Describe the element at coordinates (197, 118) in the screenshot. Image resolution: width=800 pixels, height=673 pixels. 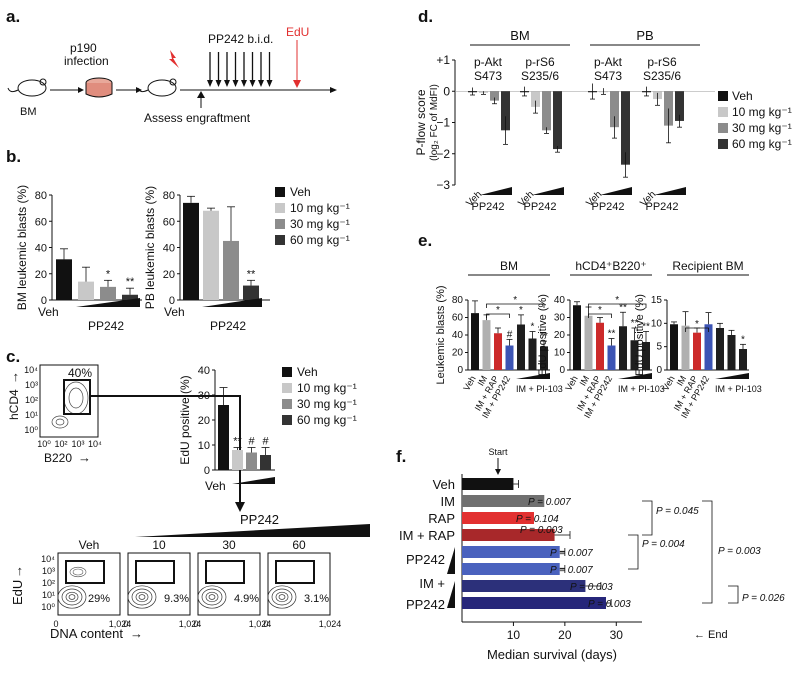
I see `assess-engraftment-label: Assess engraftment` at that location.